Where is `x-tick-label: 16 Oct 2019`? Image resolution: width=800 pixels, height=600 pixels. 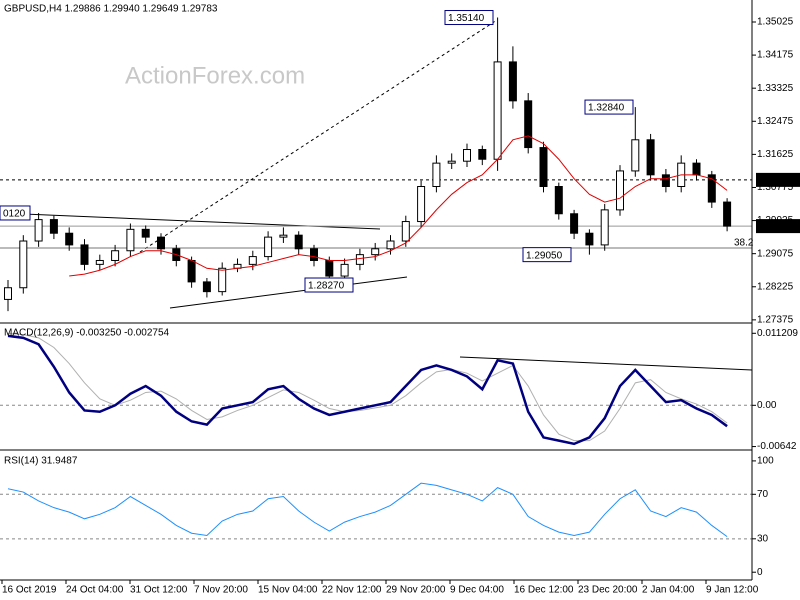 x-tick-label: 16 Oct 2019 is located at coordinates (29, 590).